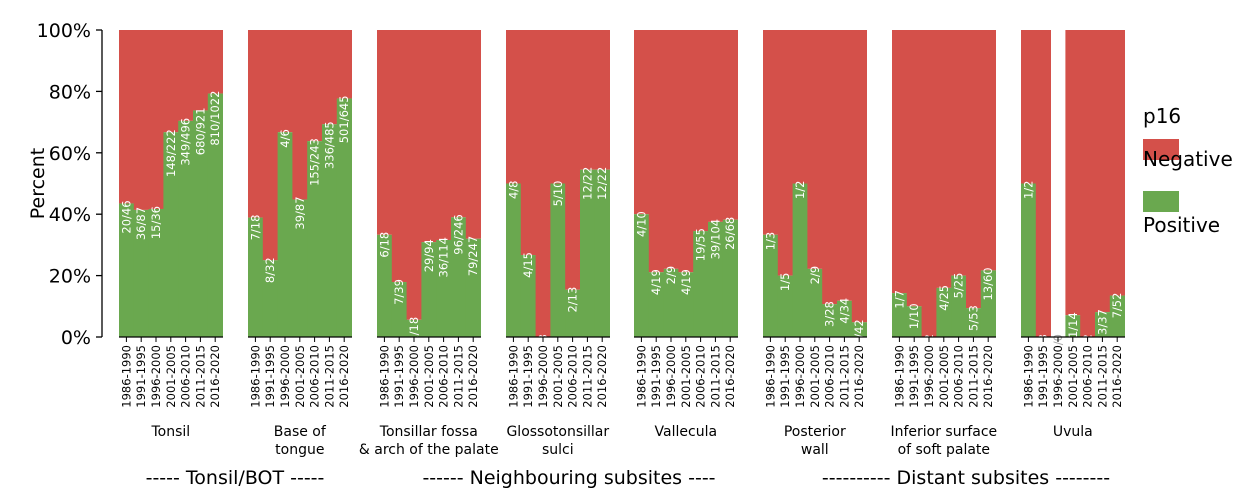  Describe the element at coordinates (399, 292) in the screenshot. I see `bar-data-label: 7/39` at that location.